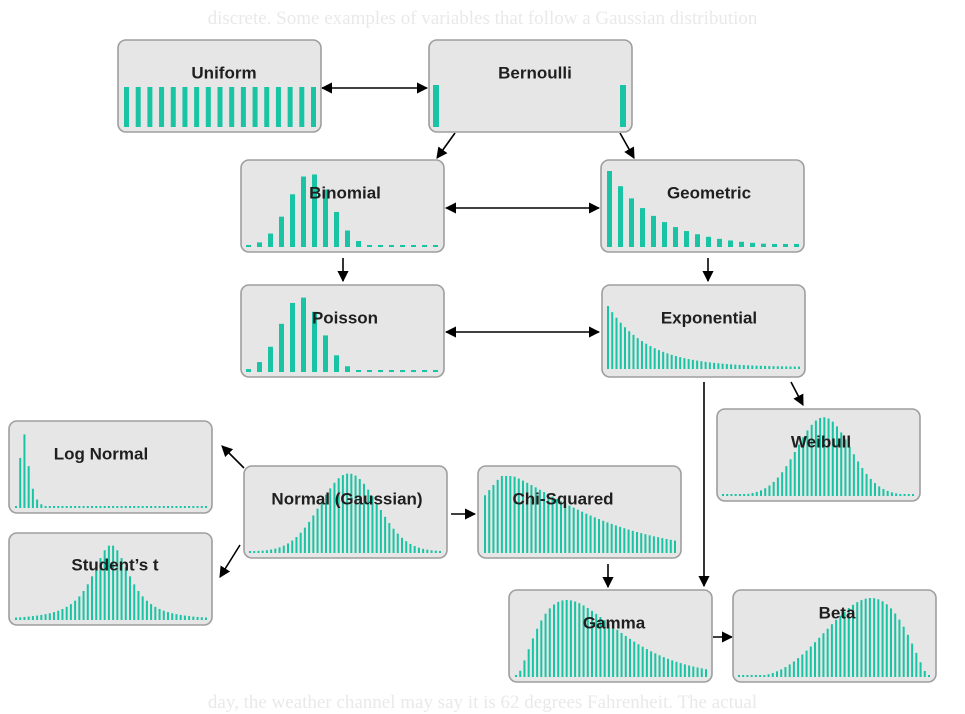 The height and width of the screenshot is (714, 965). I want to click on node-poisson: Poisson, so click(342, 331).